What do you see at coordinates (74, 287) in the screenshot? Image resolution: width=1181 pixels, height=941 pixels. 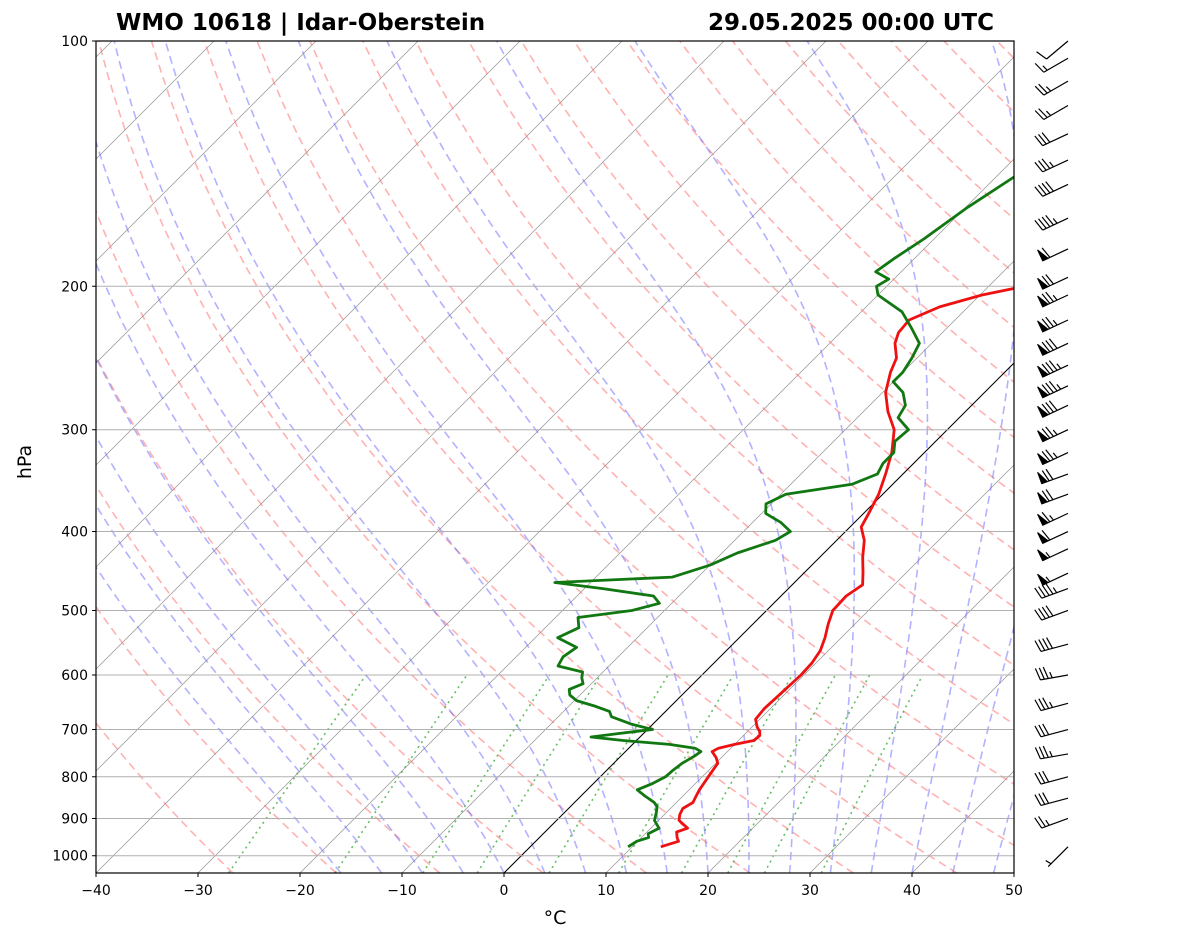 I see `y-tick-label: 200` at bounding box center [74, 287].